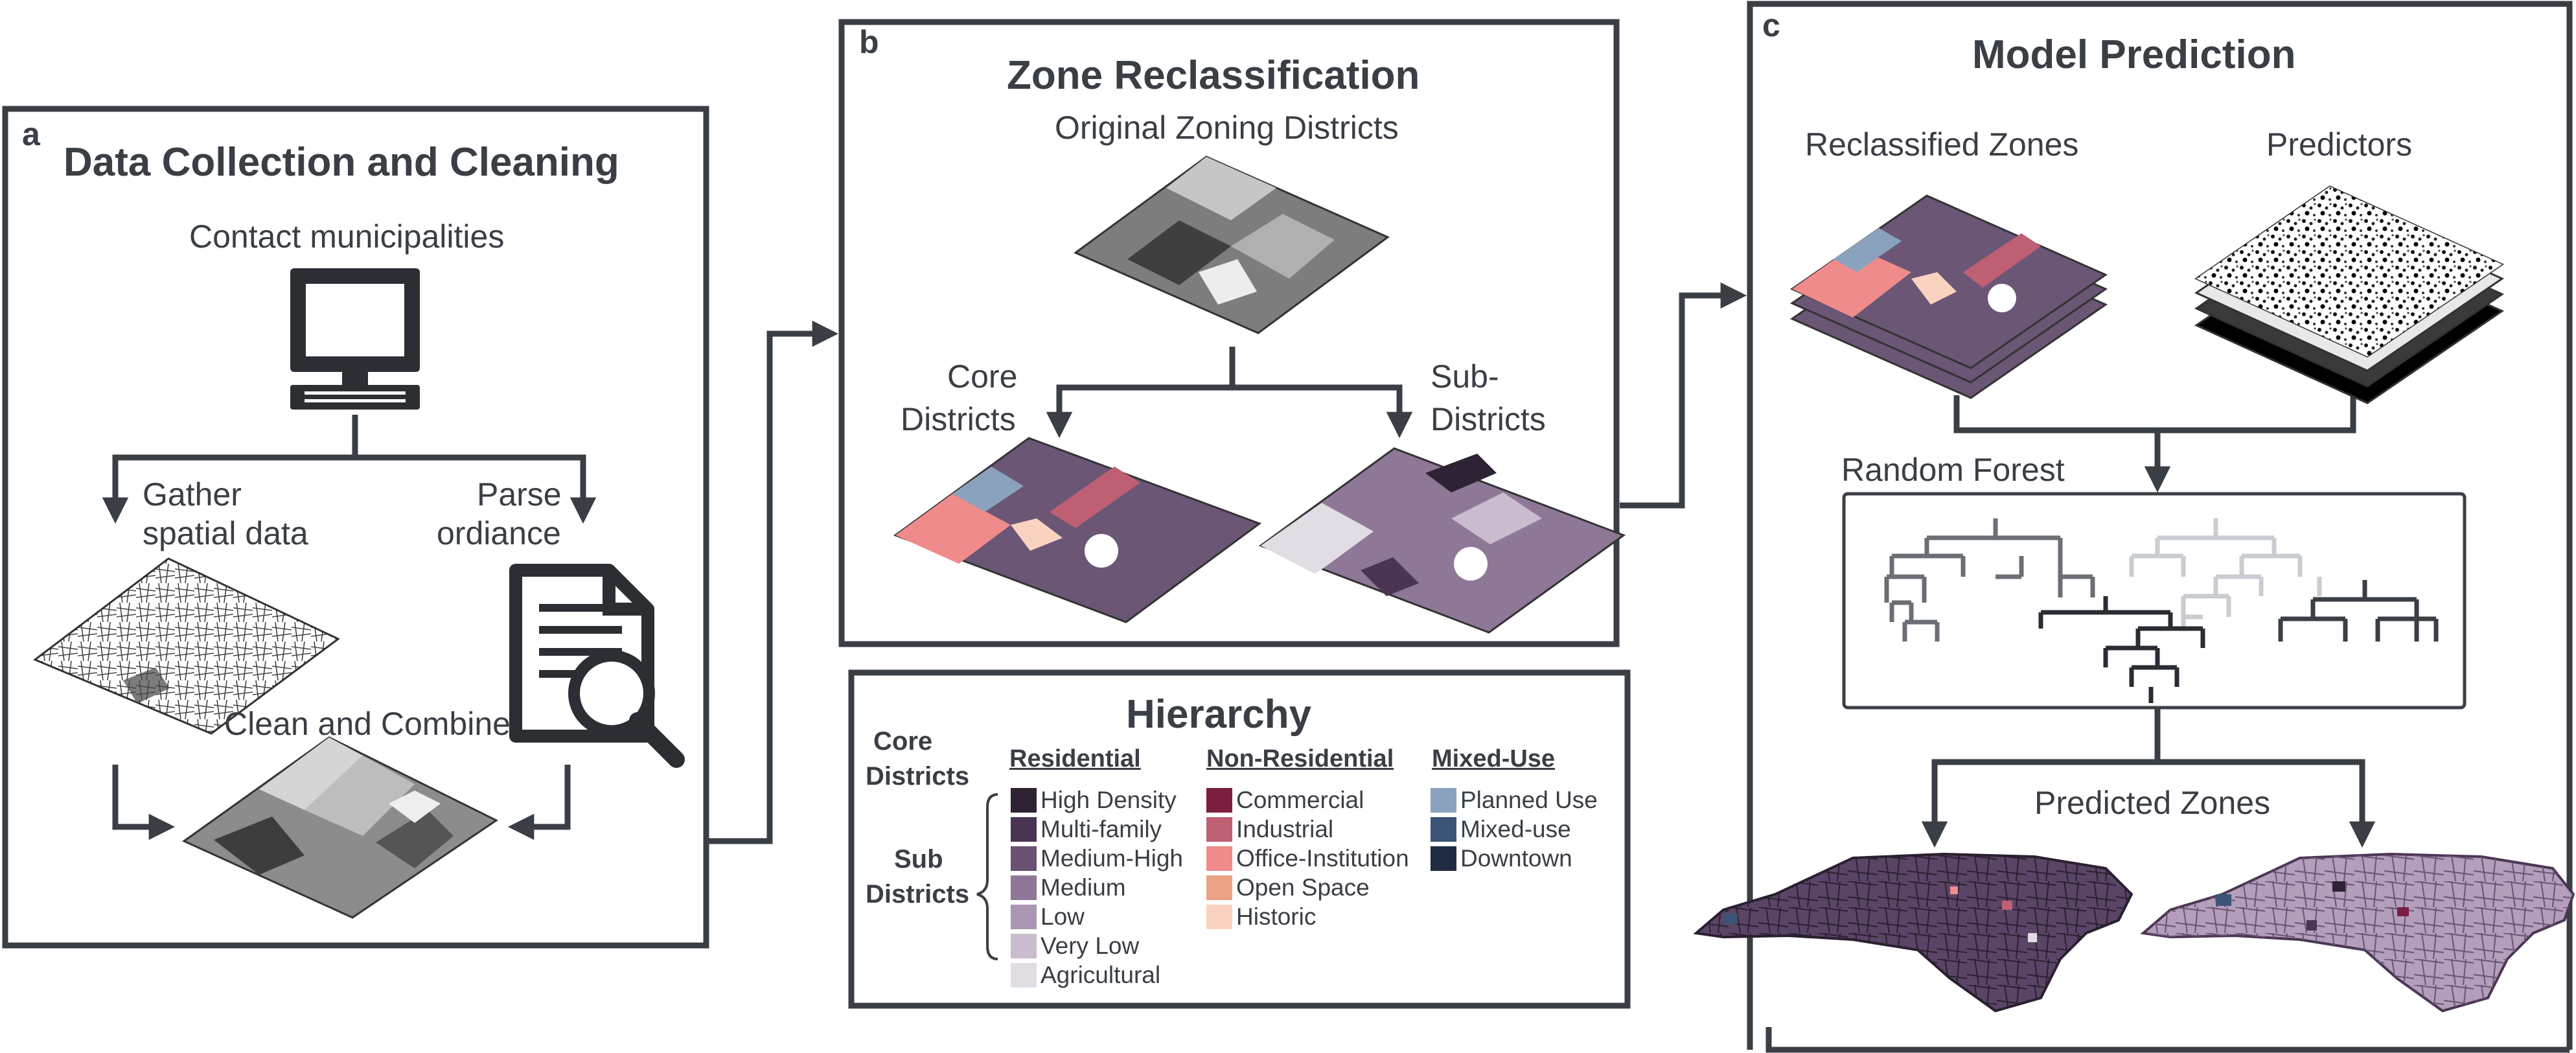 This screenshot has width=2576, height=1053. Describe the element at coordinates (1276, 916) in the screenshot. I see `legend-label: Historic` at that location.